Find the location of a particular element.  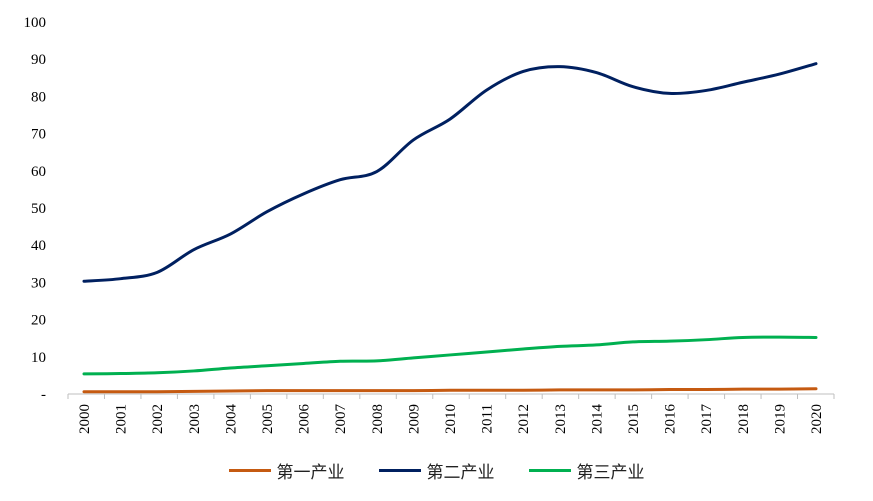

legend-label: 第一产业 is located at coordinates (310, 472).